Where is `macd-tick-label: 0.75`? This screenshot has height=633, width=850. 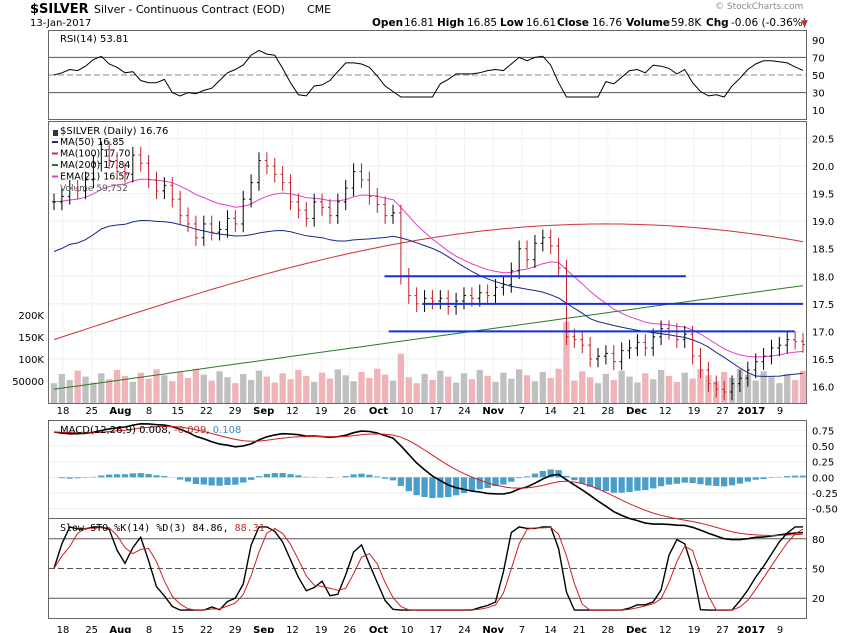
macd-tick-label: 0.75 is located at coordinates (823, 431).